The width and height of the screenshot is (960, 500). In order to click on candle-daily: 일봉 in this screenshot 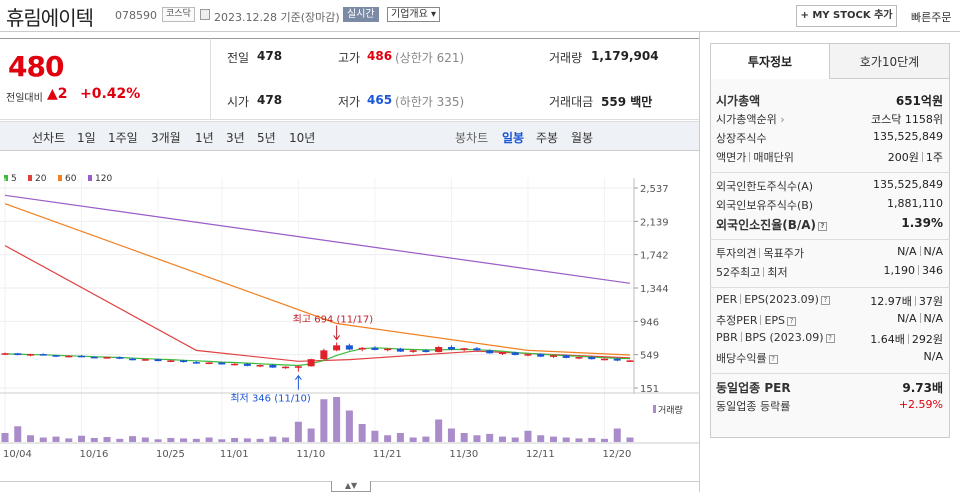, I will do `click(513, 138)`.